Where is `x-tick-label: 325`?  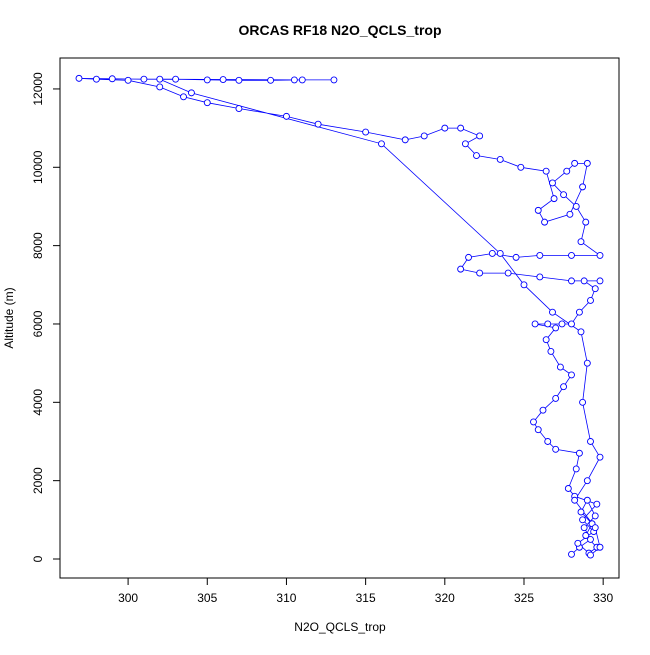
x-tick-label: 325 is located at coordinates (524, 598).